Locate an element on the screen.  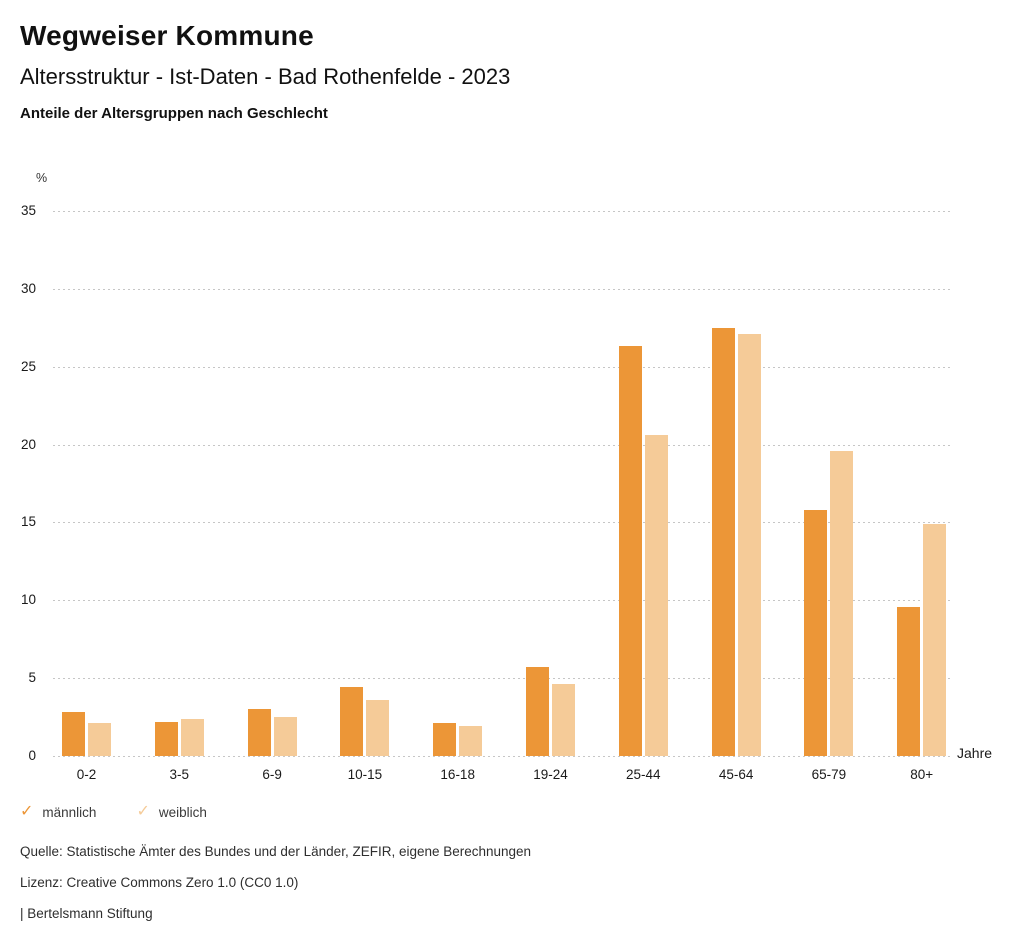
y-axis-unit-label: % is located at coordinates (42, 178).